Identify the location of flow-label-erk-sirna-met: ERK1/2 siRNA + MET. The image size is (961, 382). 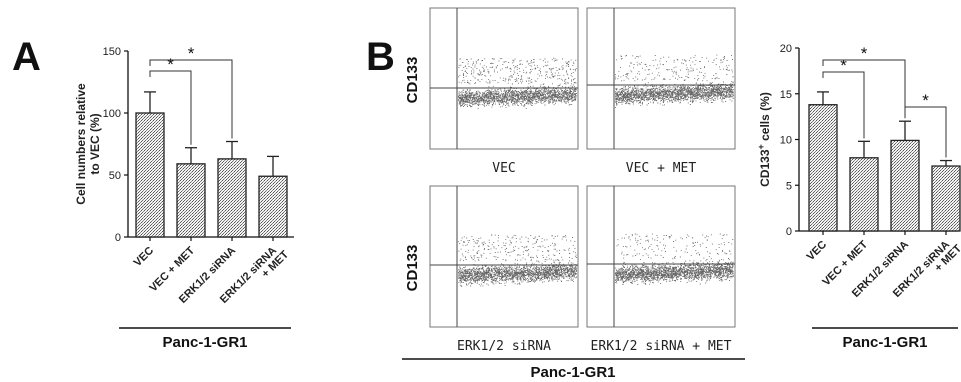
(661, 346).